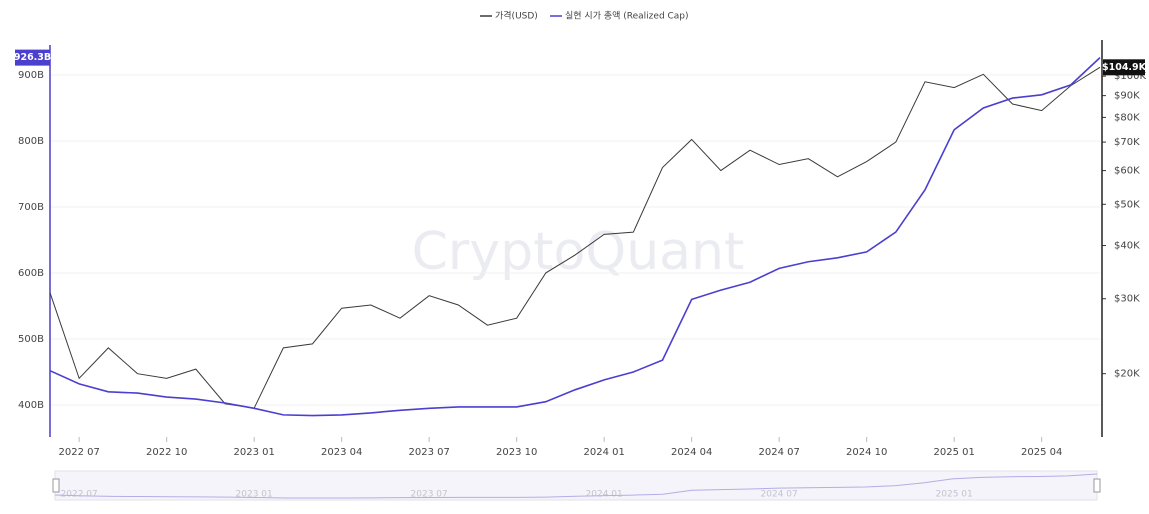  I want to click on y-tick-label: 700B, so click(31, 207).